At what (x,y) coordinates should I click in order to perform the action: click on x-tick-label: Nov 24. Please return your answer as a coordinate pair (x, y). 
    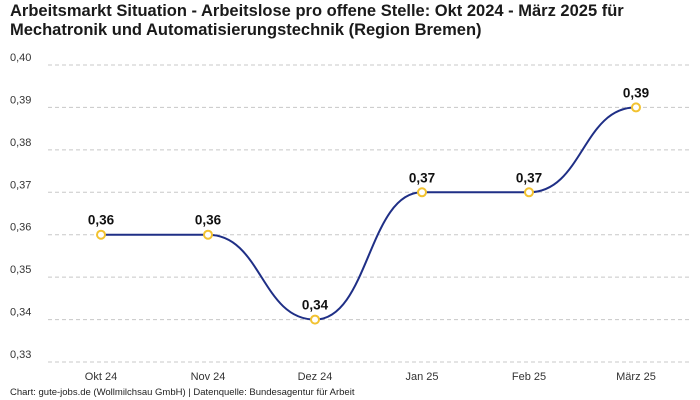
    Looking at the image, I should click on (208, 377).